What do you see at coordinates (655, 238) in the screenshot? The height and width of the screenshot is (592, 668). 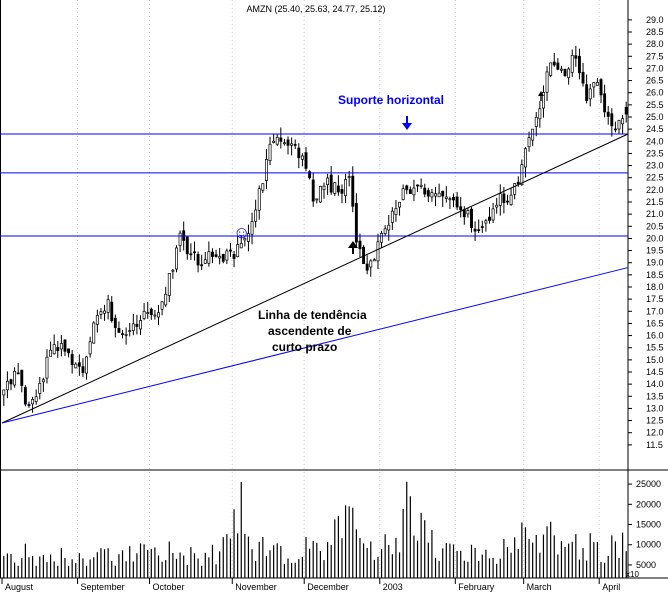 I see `price-tick-label: 20.0` at bounding box center [655, 238].